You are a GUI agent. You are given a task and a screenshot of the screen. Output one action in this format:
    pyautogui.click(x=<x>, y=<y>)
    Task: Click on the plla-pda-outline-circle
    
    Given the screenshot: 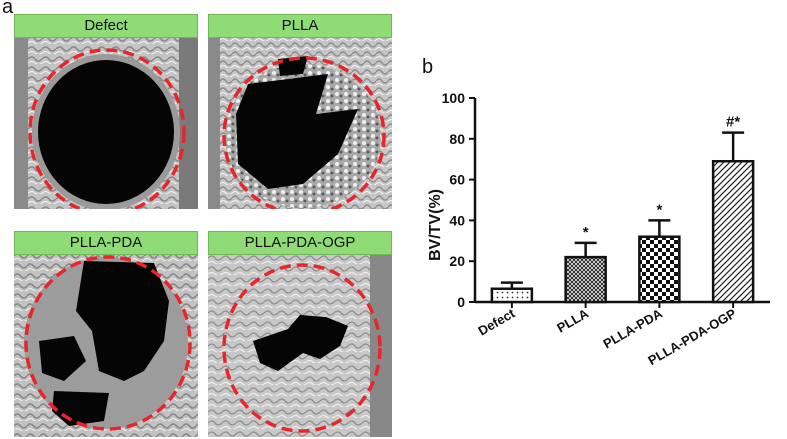 What is the action you would take?
    pyautogui.click(x=108, y=343)
    